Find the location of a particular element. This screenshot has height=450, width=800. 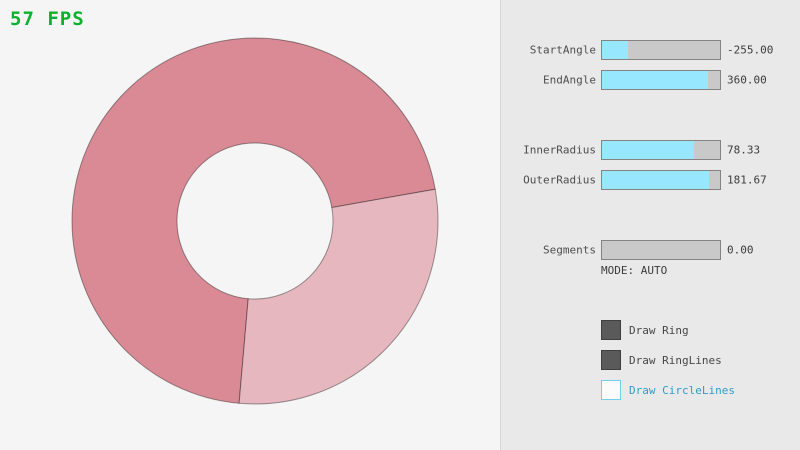

segments-value: 0.00 is located at coordinates (740, 250).